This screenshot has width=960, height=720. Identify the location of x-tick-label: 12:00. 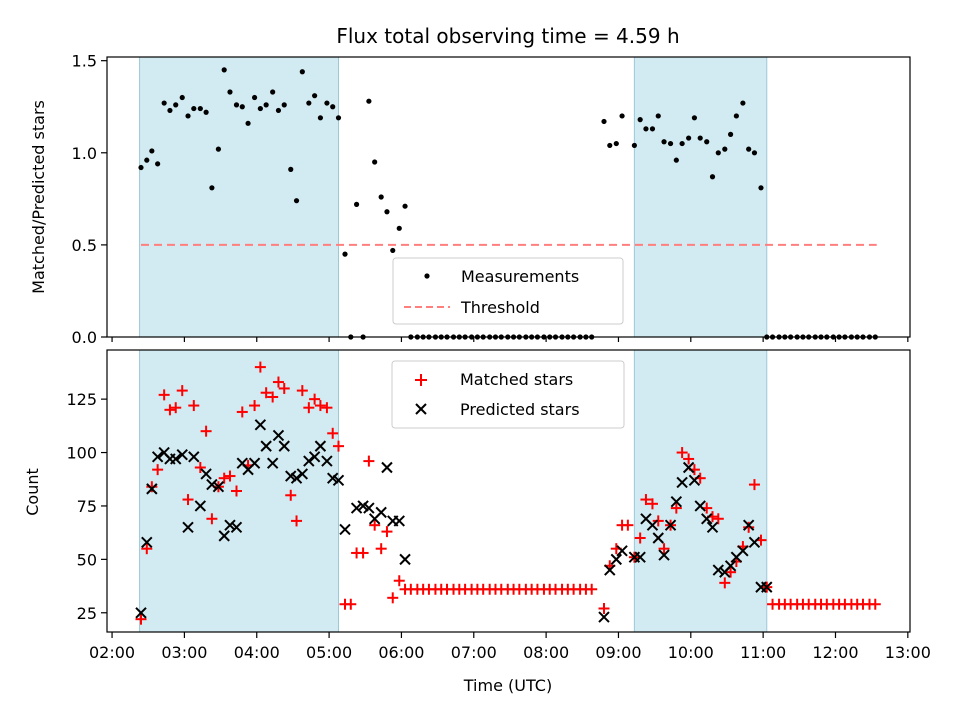
(835, 652).